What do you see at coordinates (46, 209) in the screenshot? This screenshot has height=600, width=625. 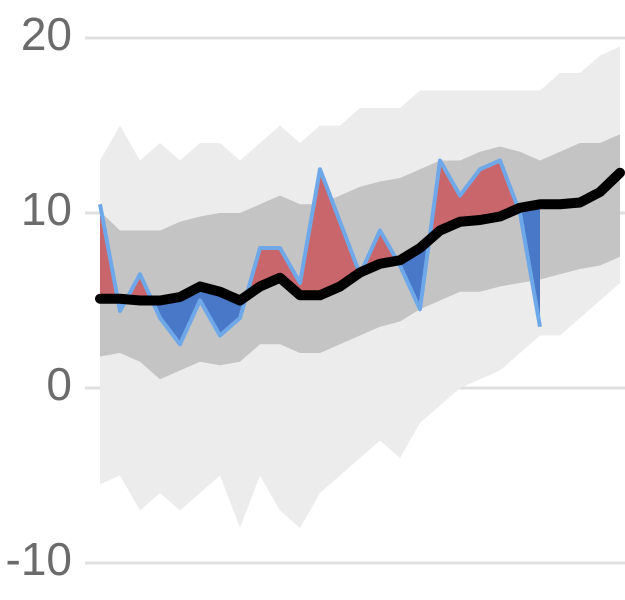 I see `y-tick-label: 10` at bounding box center [46, 209].